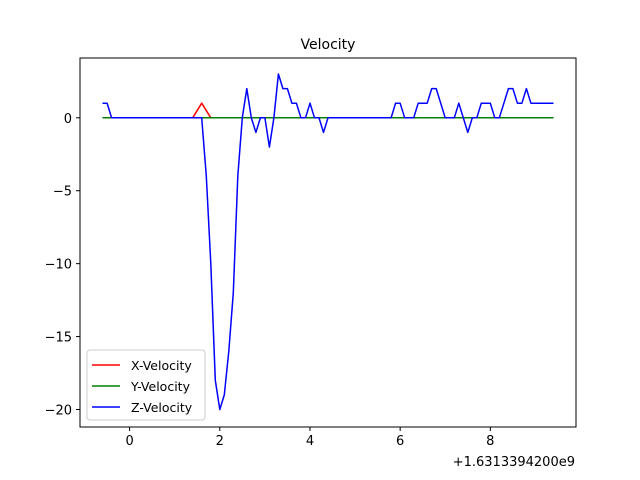 The height and width of the screenshot is (480, 640). Describe the element at coordinates (68, 119) in the screenshot. I see `y-tick-label: 0` at that location.